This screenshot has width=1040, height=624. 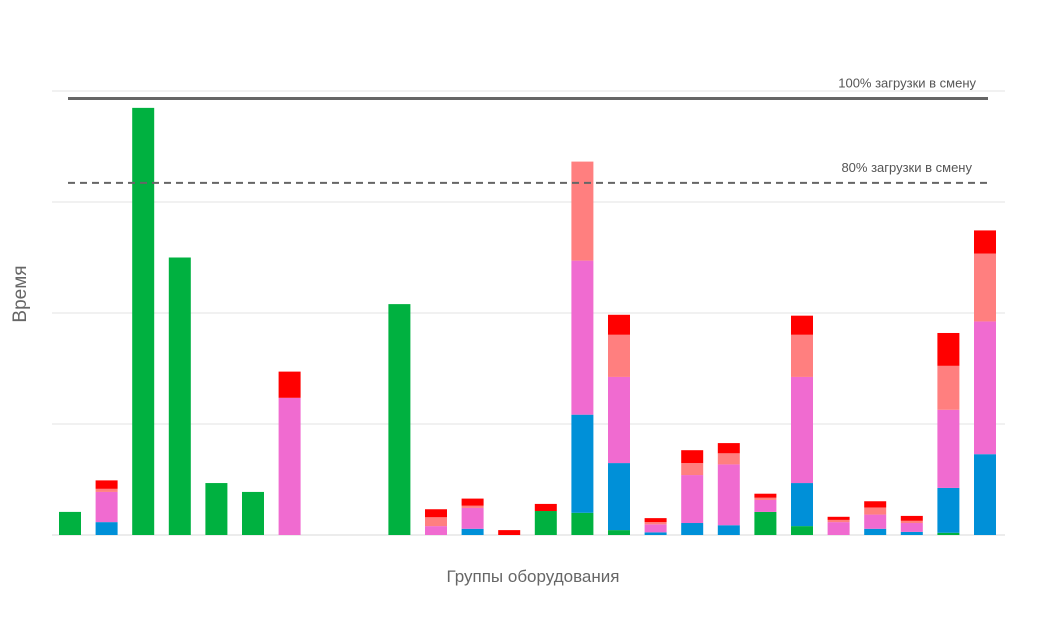 I want to click on y-axis-label: Время, so click(x=20, y=293).